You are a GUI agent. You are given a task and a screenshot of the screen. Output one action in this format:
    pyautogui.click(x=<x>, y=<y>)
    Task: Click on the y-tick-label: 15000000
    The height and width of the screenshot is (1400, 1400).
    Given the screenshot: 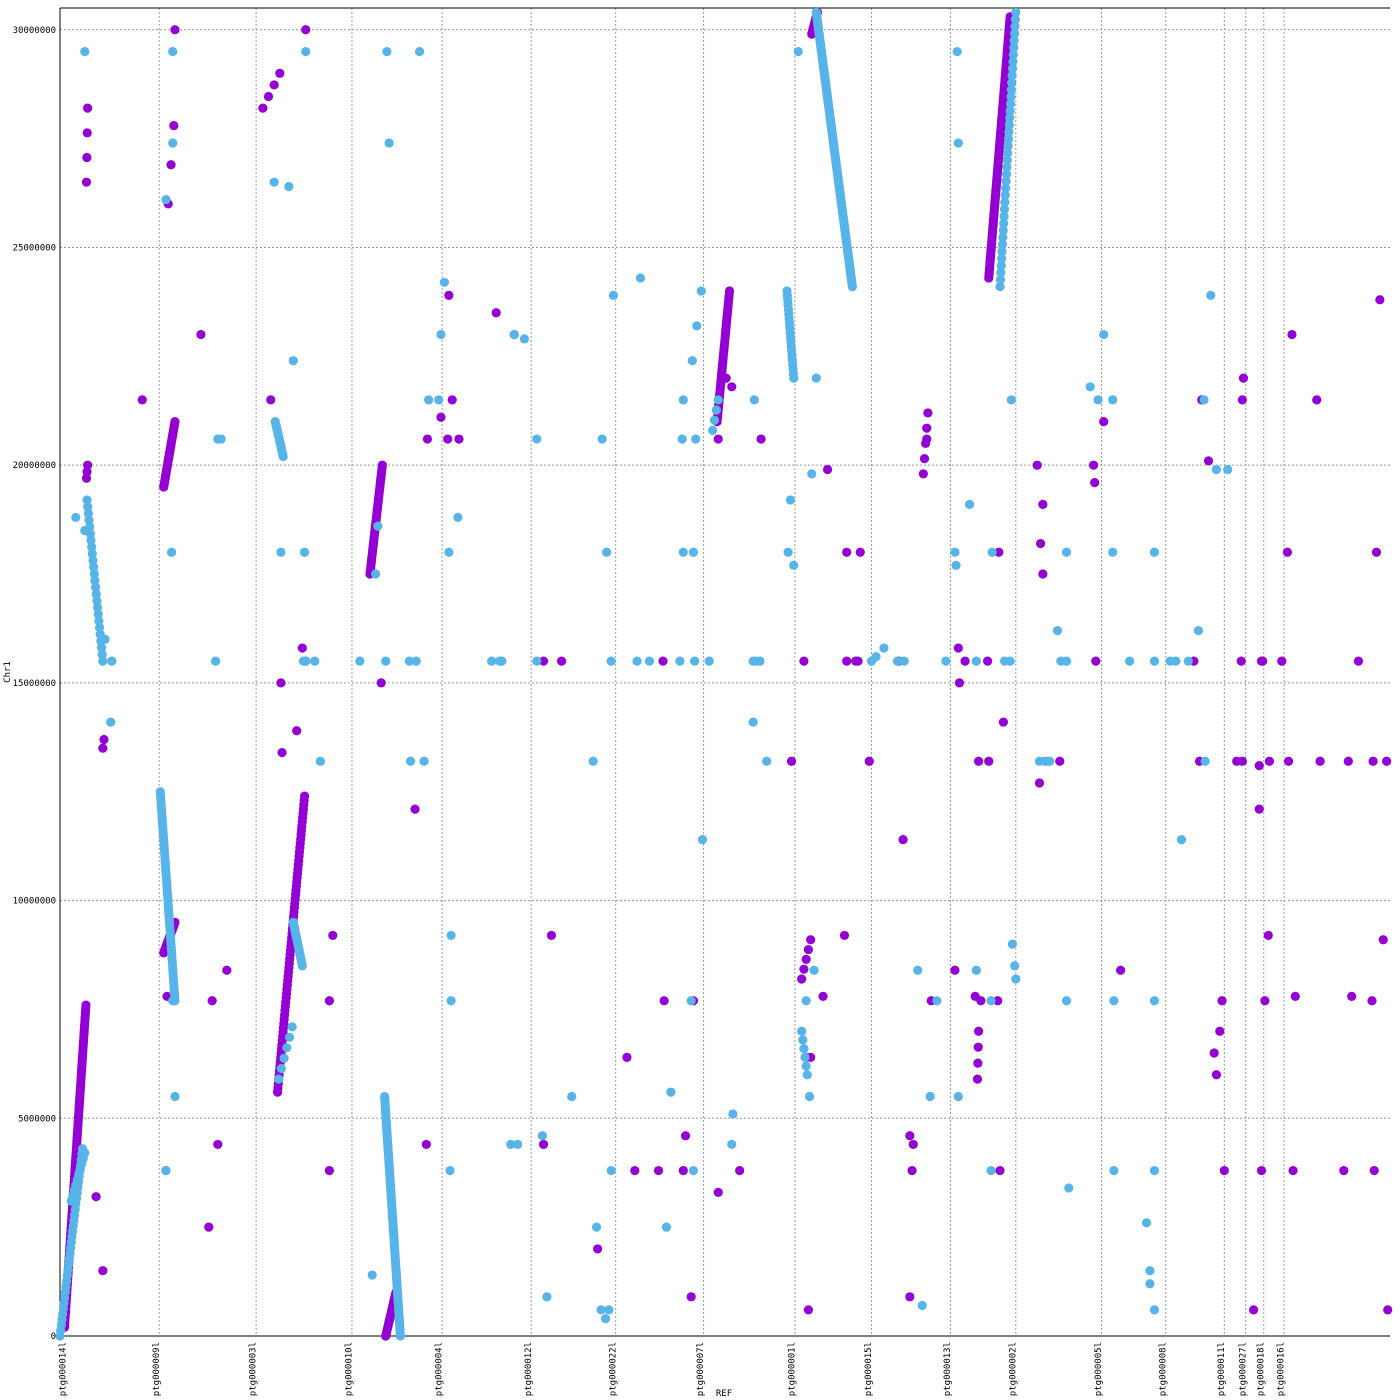 What is the action you would take?
    pyautogui.click(x=34, y=684)
    